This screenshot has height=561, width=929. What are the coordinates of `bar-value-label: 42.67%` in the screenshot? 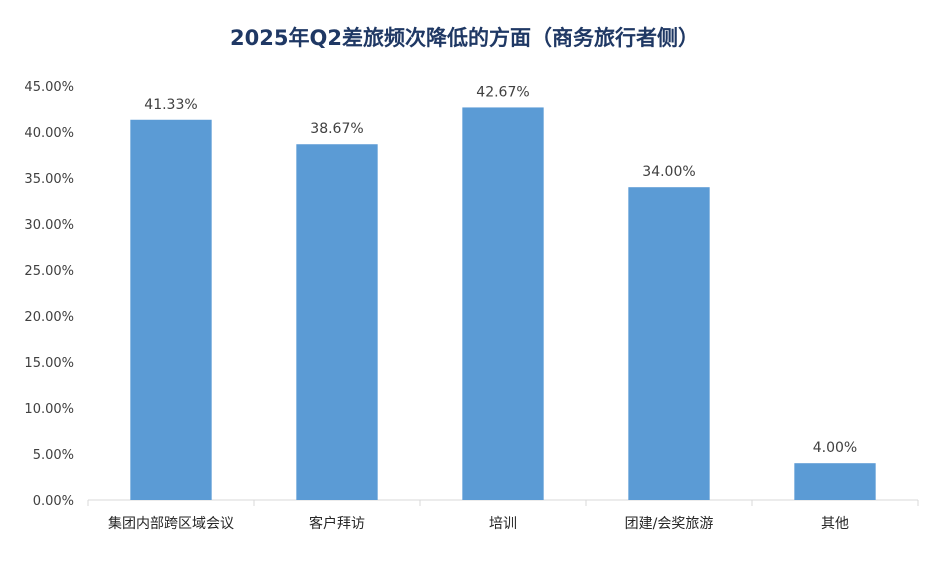 It's located at (502, 92).